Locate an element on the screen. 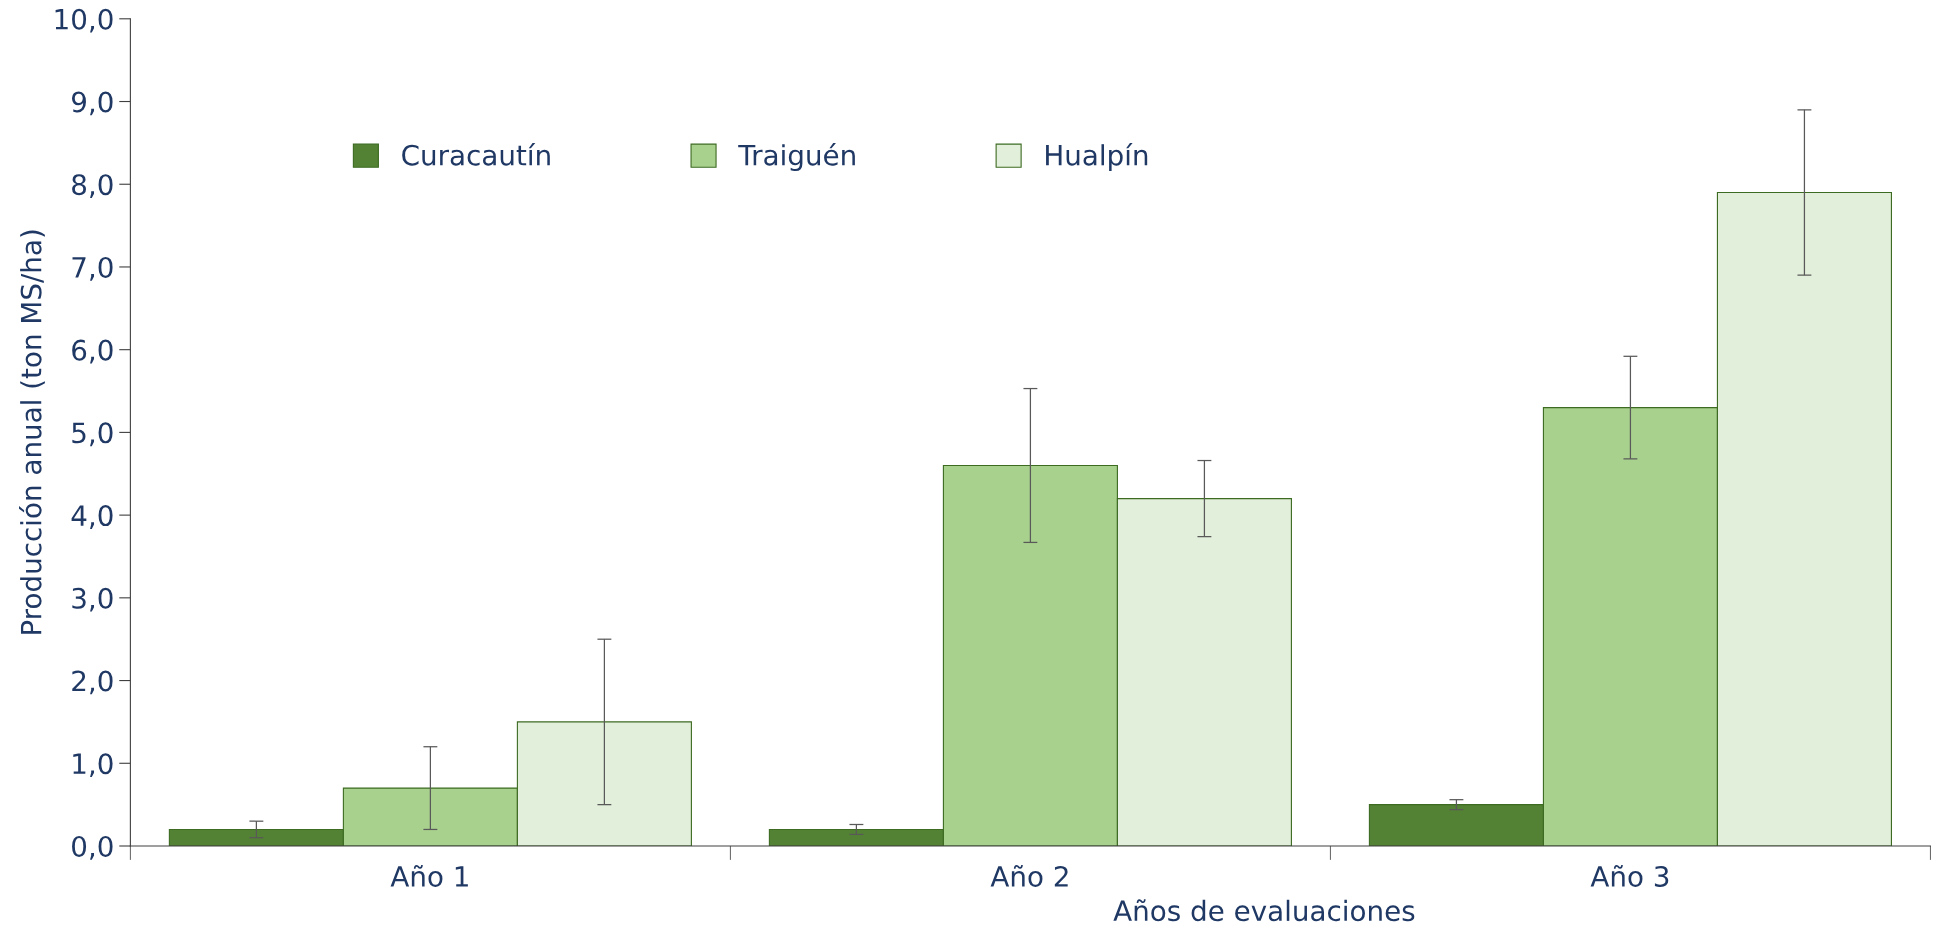  x-axis-title: Años de evaluaciones is located at coordinates (1264, 910).